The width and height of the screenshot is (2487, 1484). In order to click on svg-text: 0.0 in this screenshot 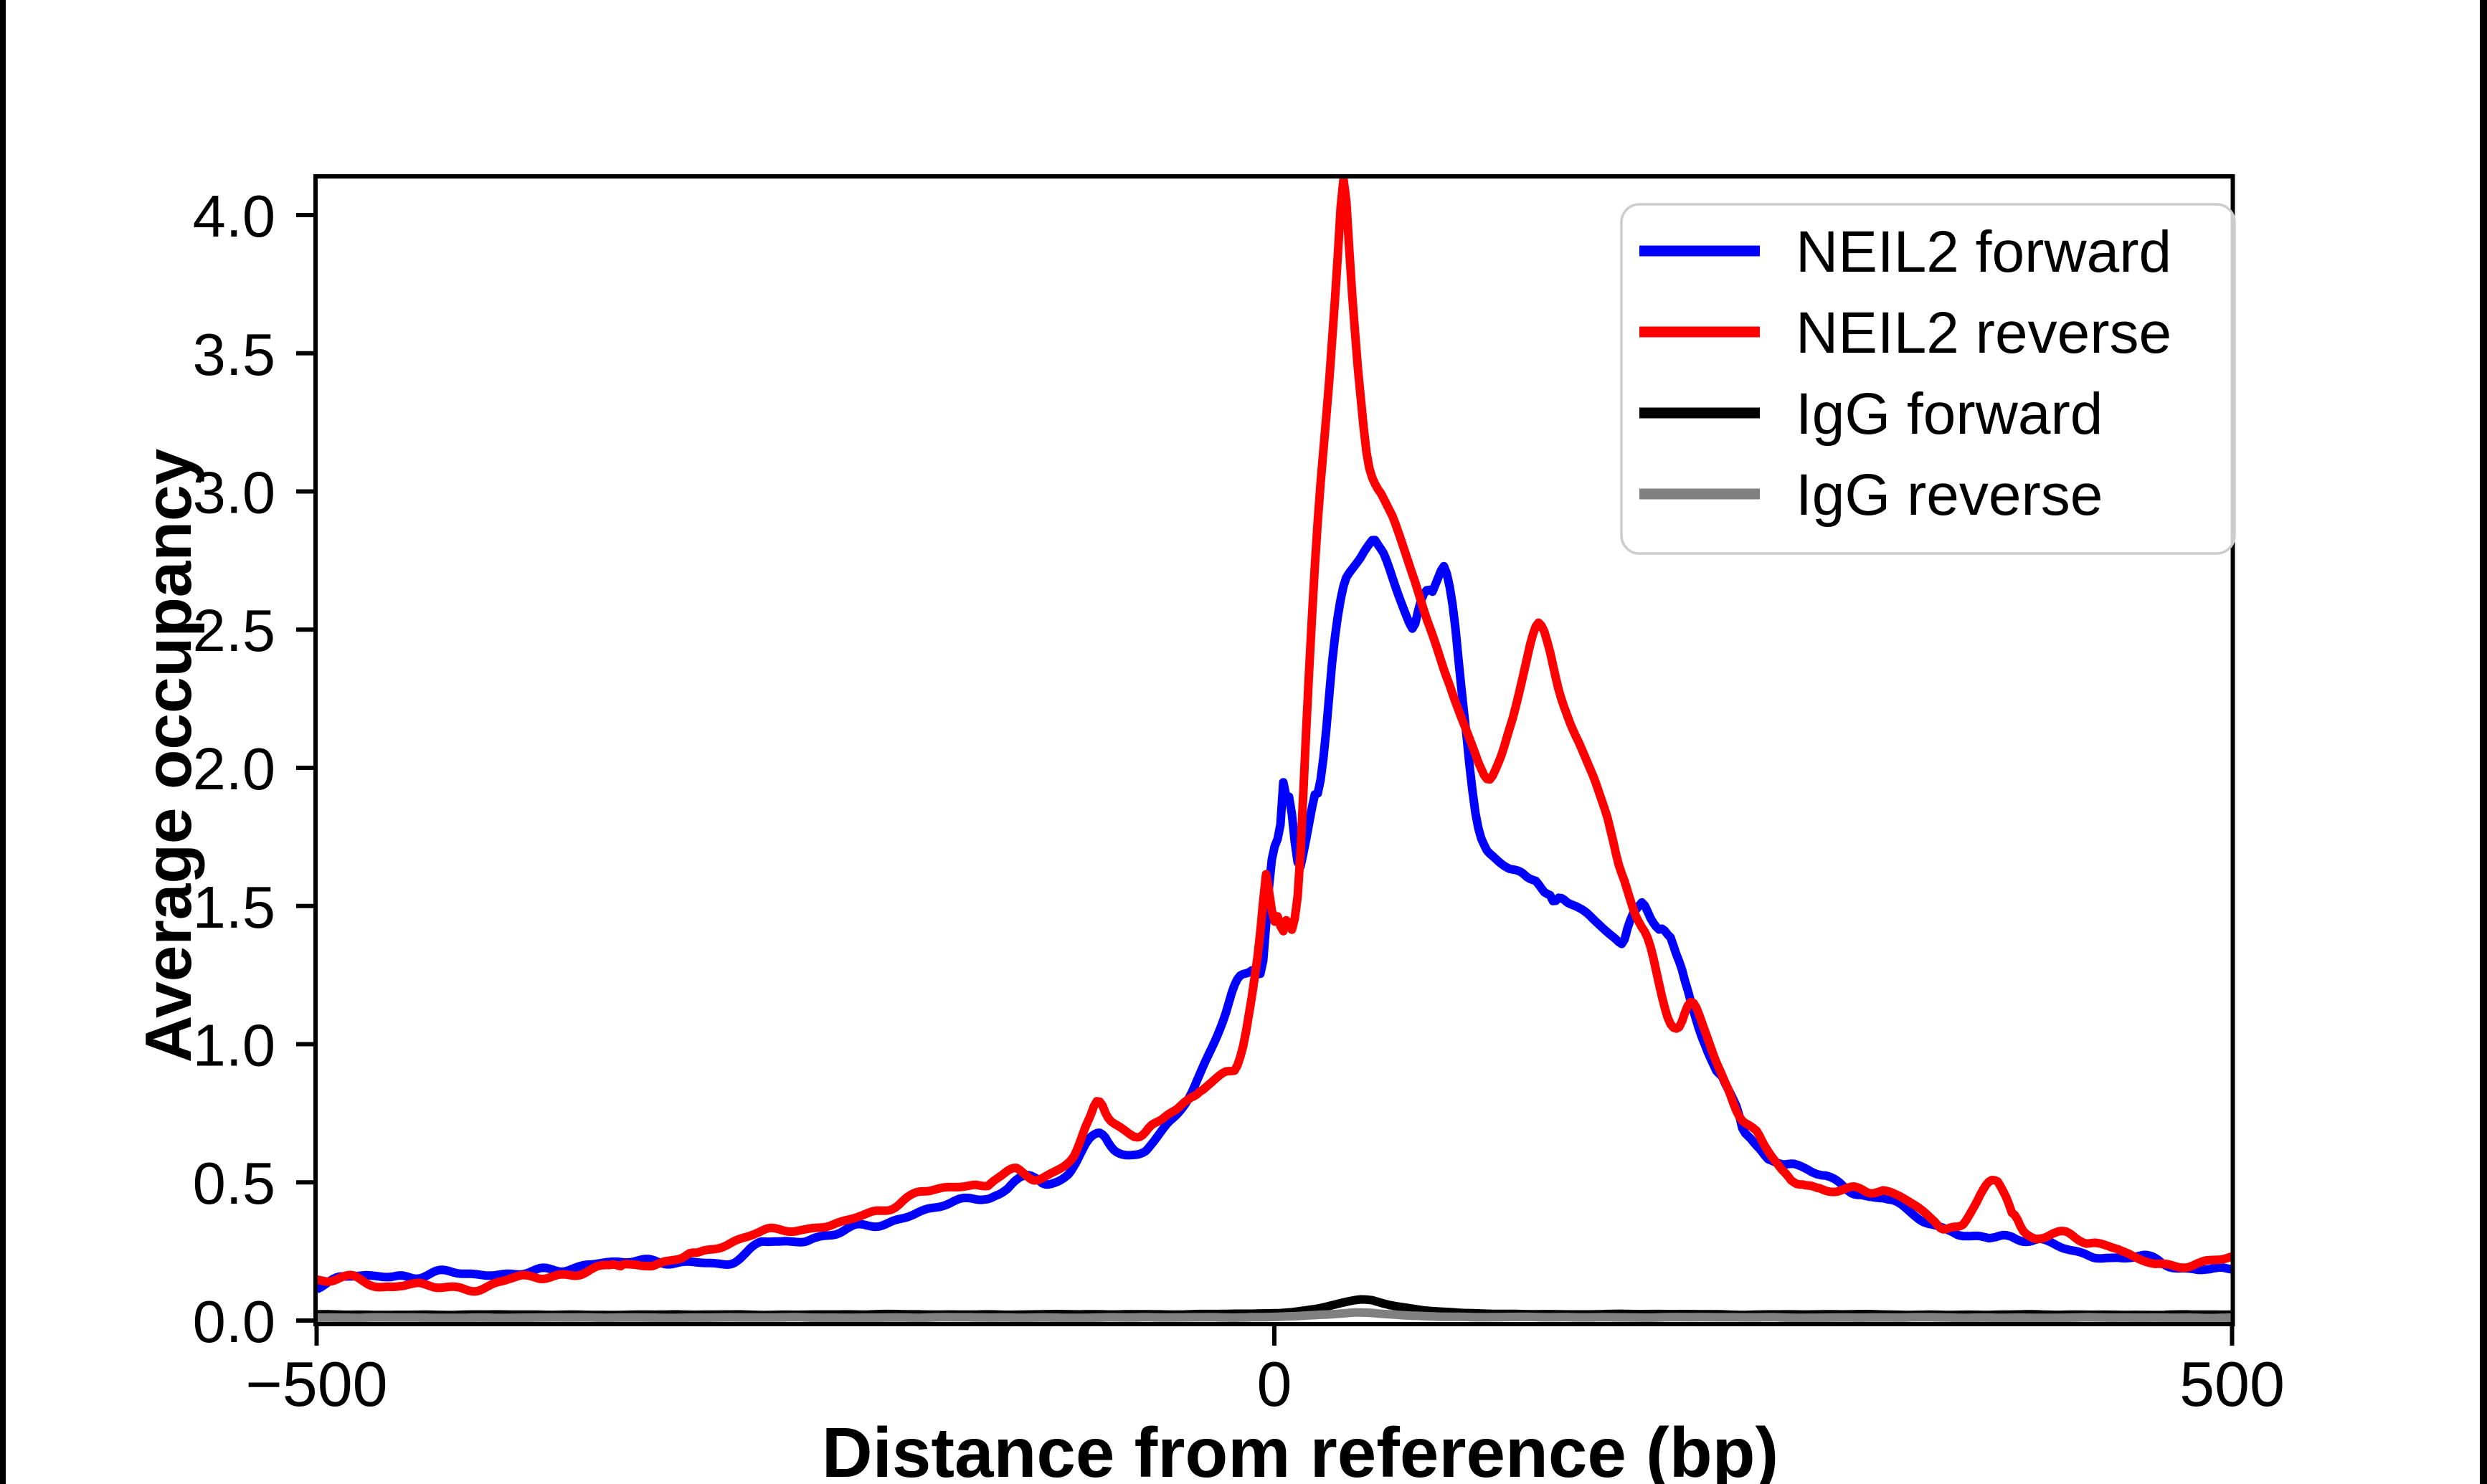, I will do `click(234, 1322)`.